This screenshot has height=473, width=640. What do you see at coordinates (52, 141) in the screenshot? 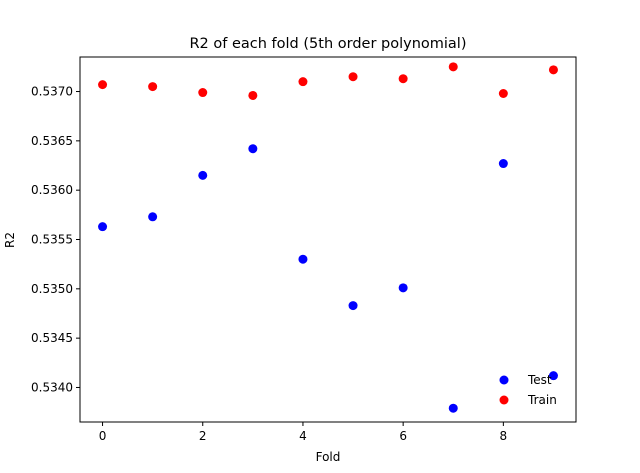
I see `y-tick-label: 0.5365` at bounding box center [52, 141].